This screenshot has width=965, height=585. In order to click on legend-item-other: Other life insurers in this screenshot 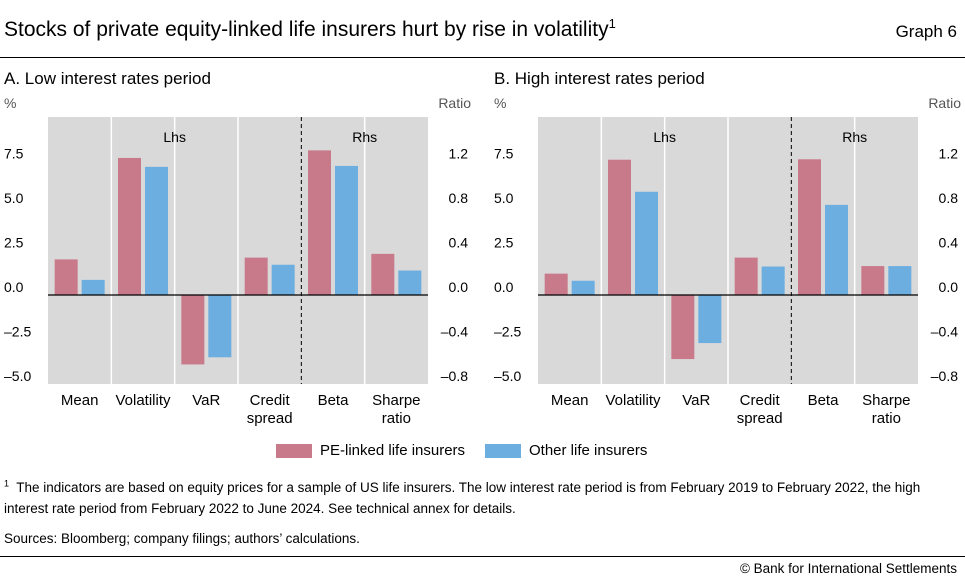, I will do `click(566, 450)`.